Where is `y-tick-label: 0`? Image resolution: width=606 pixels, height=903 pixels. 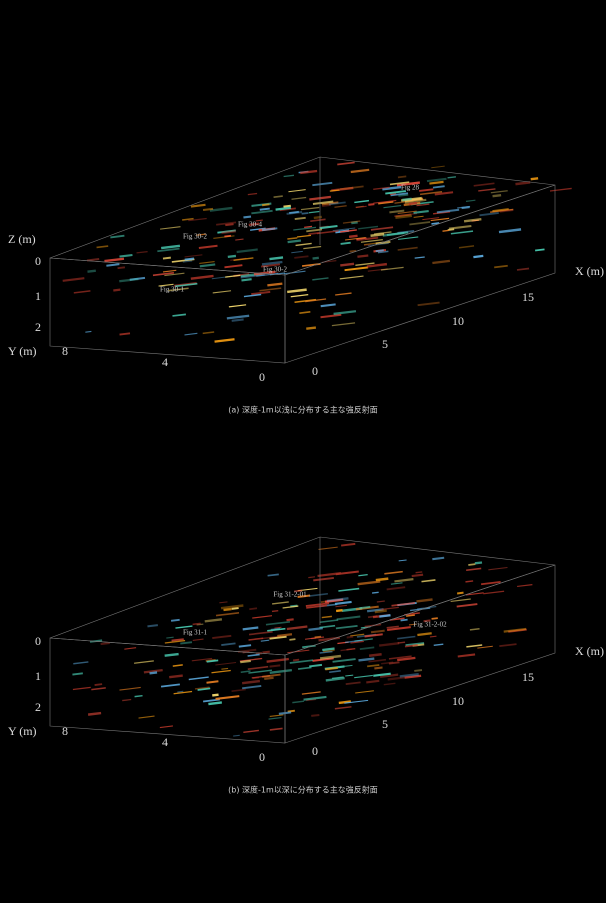 y-tick-label: 0 is located at coordinates (262, 757).